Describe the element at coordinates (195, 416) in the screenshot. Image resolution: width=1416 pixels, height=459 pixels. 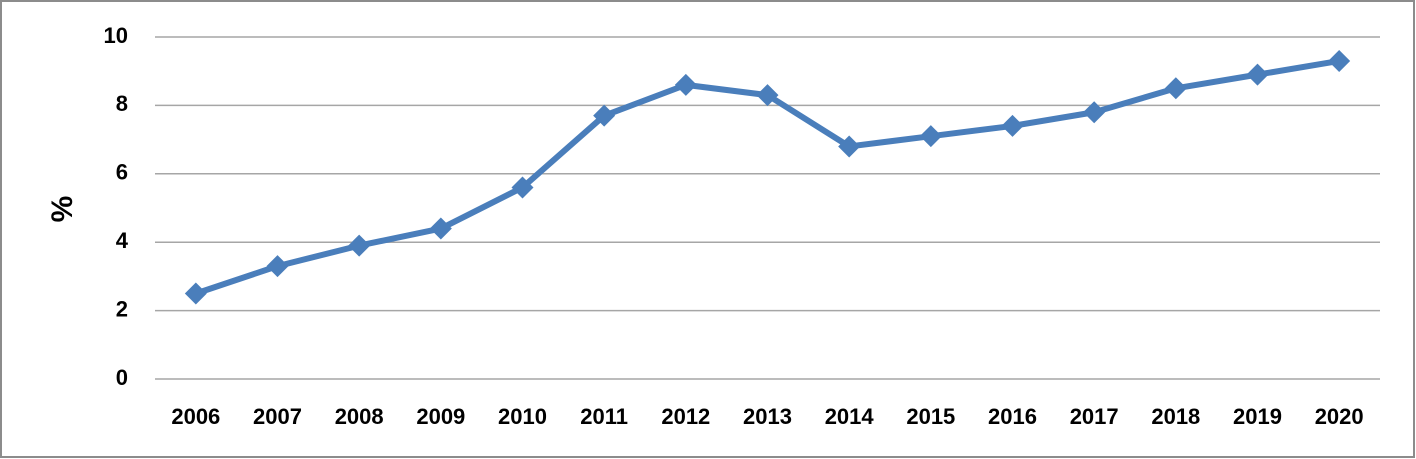
I see `x-tick-label: 2006` at that location.